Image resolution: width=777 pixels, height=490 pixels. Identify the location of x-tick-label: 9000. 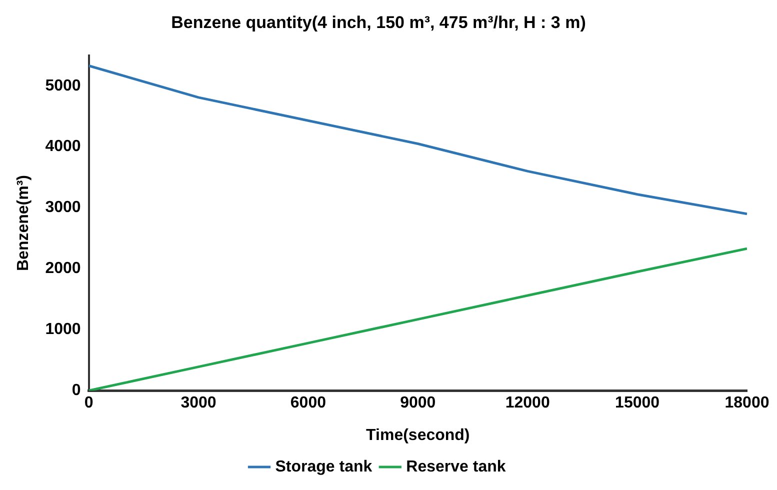
(418, 403).